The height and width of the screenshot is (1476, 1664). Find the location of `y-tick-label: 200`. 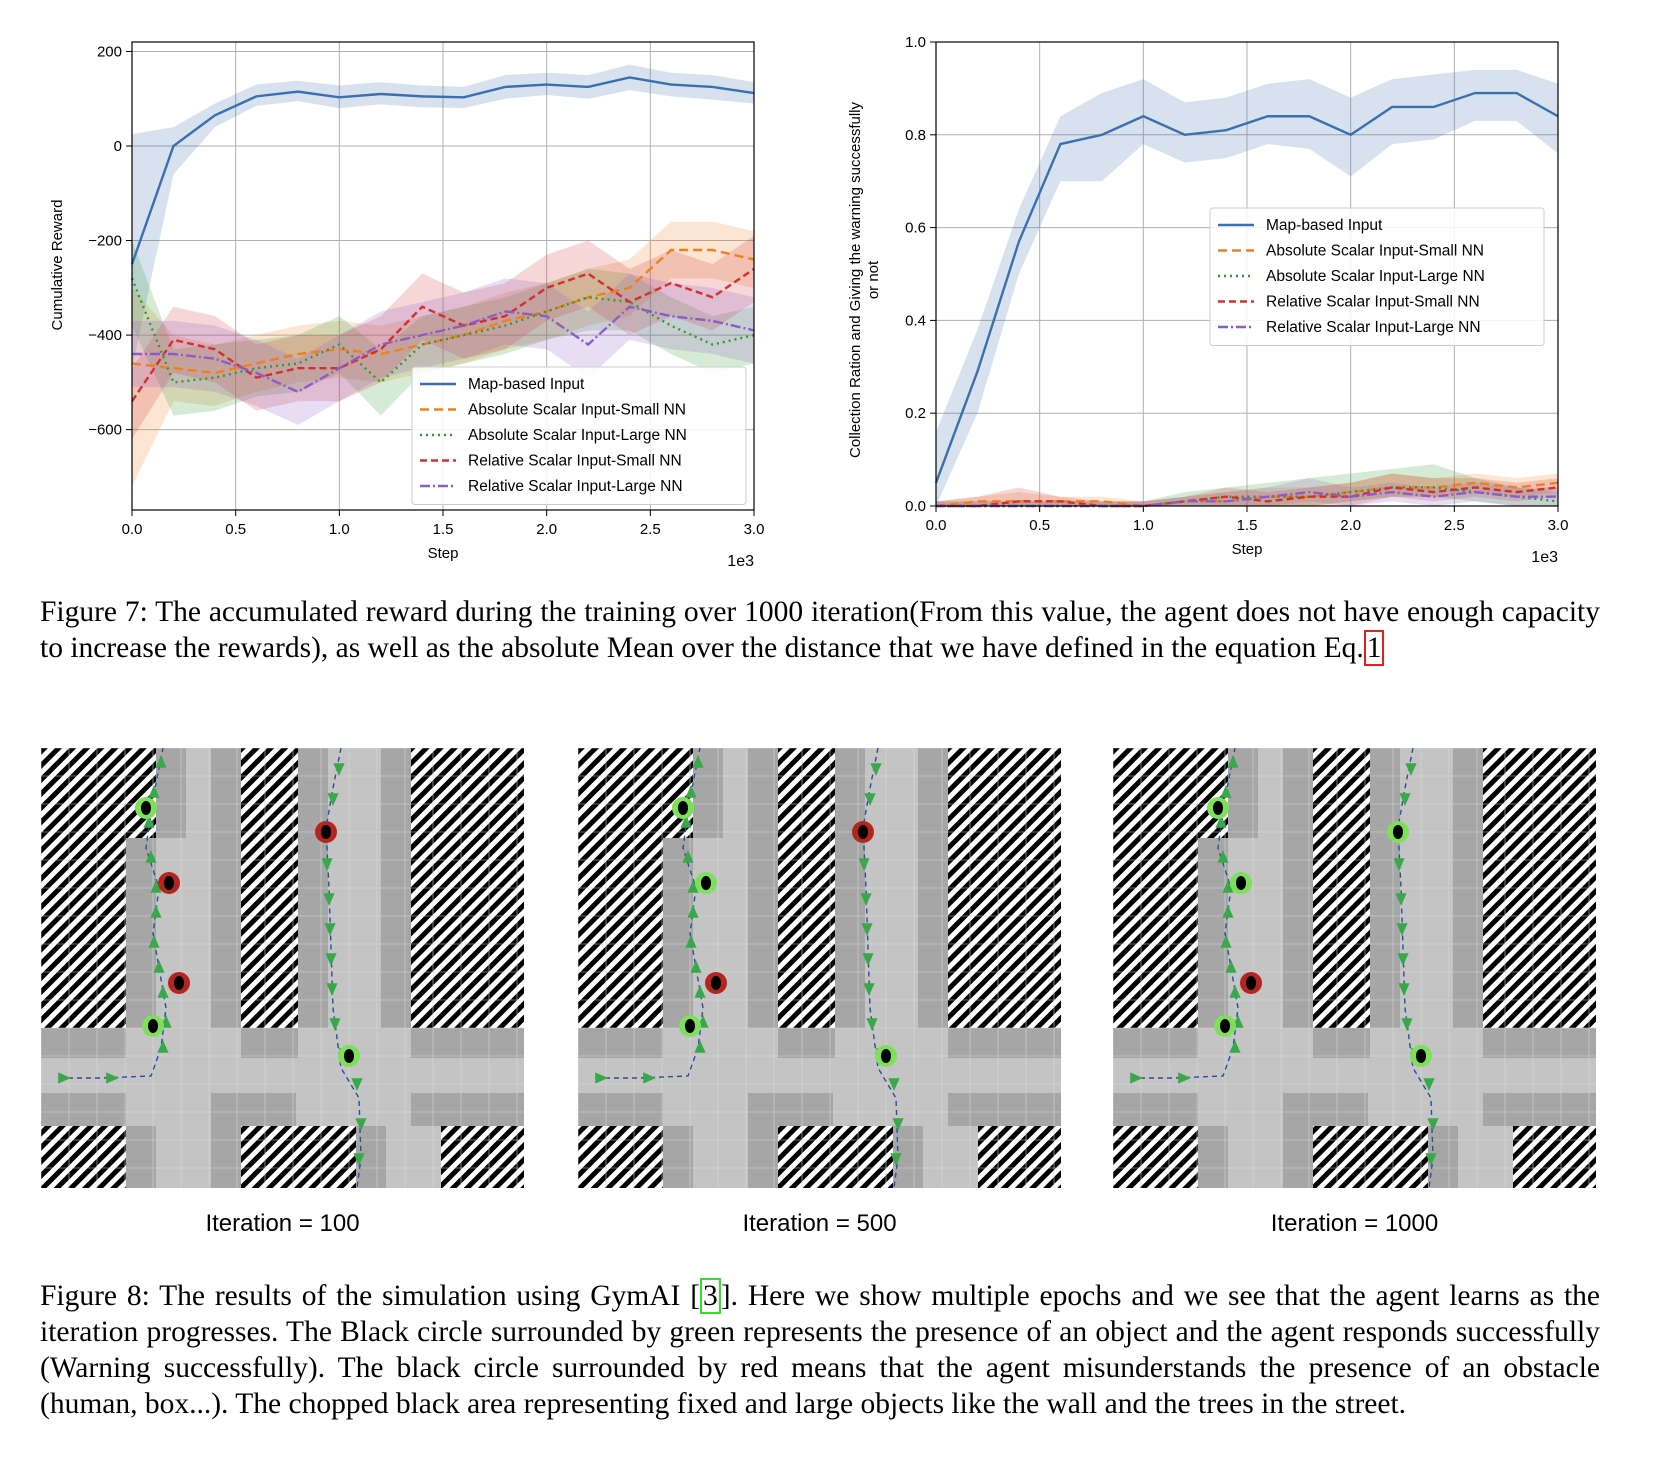

y-tick-label: 200 is located at coordinates (109, 51).